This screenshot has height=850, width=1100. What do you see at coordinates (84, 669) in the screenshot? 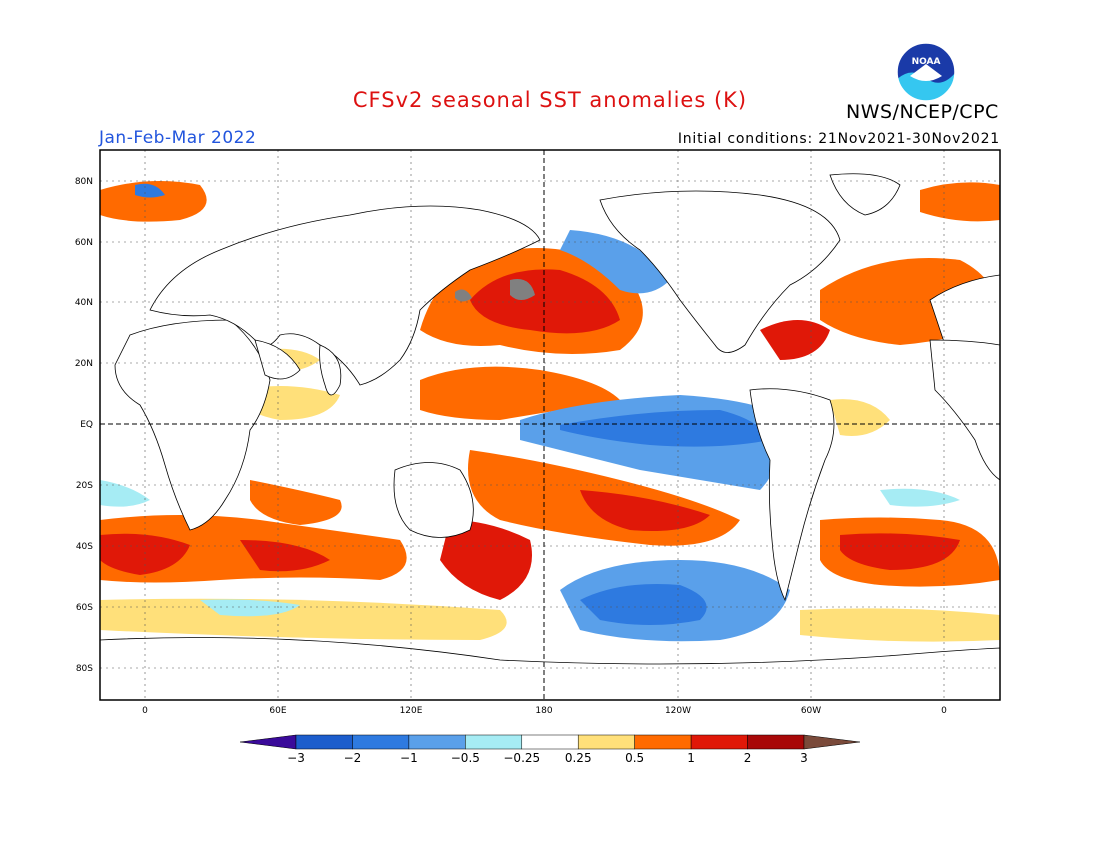
I see `lat-label: 80S` at bounding box center [84, 669].